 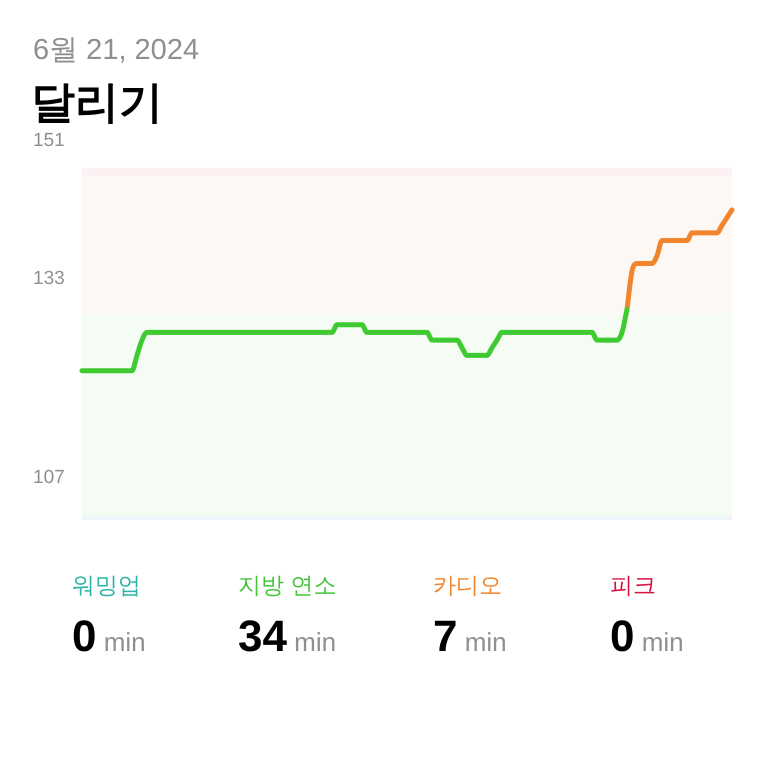 I want to click on y-tick-label: 133, so click(x=49, y=279).